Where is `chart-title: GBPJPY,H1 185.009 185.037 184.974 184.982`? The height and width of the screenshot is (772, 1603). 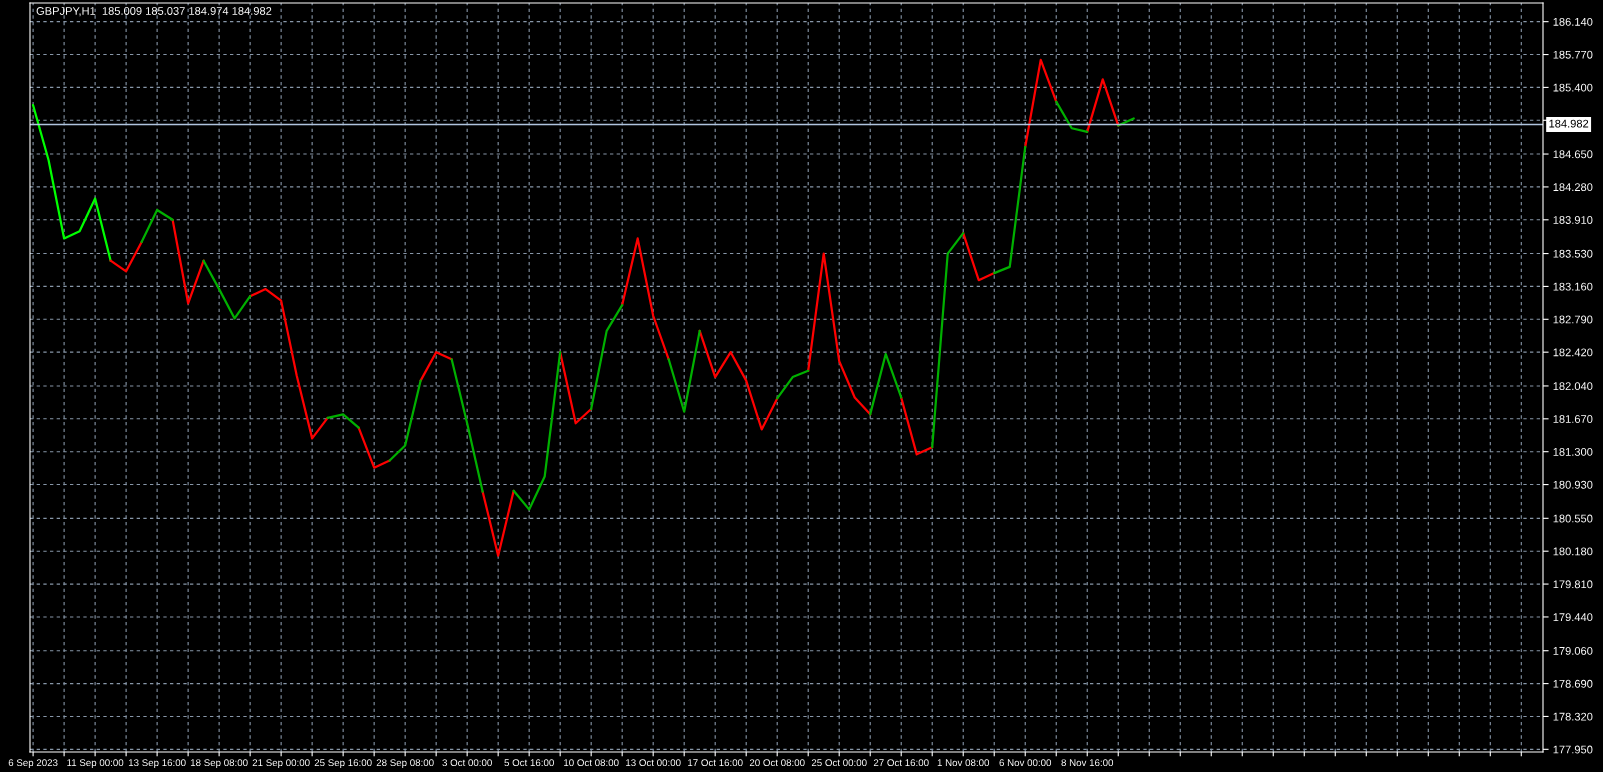
chart-title: GBPJPY,H1 185.009 185.037 184.974 184.982 is located at coordinates (154, 12).